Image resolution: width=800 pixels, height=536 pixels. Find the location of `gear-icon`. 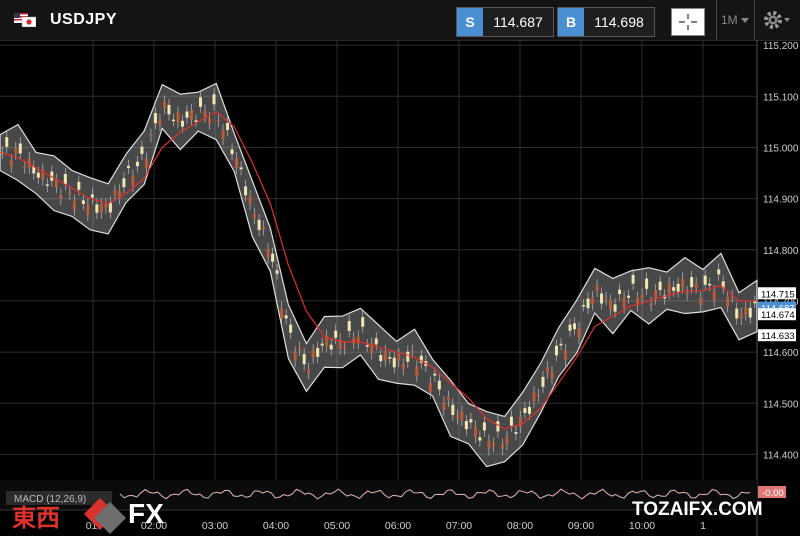

gear-icon is located at coordinates (777, 20).